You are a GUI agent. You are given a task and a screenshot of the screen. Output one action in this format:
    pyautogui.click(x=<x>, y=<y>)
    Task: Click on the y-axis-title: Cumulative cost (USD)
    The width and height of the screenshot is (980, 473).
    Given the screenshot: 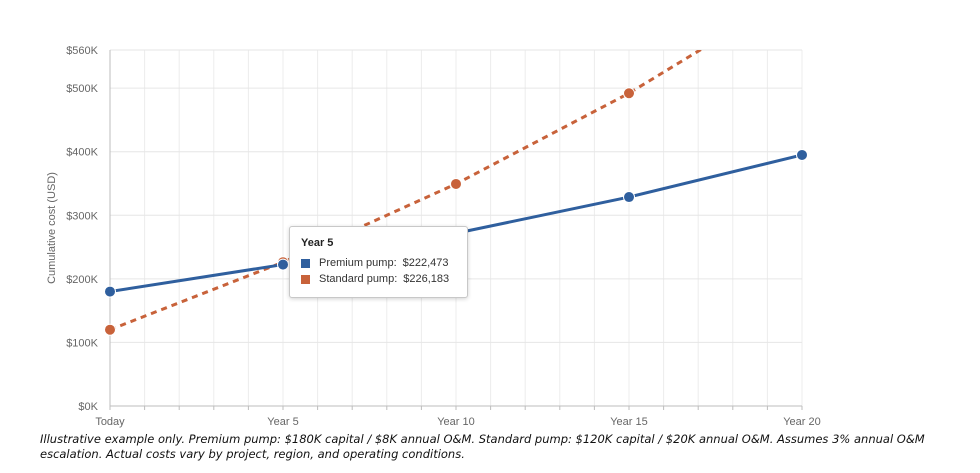 What is the action you would take?
    pyautogui.click(x=52, y=228)
    